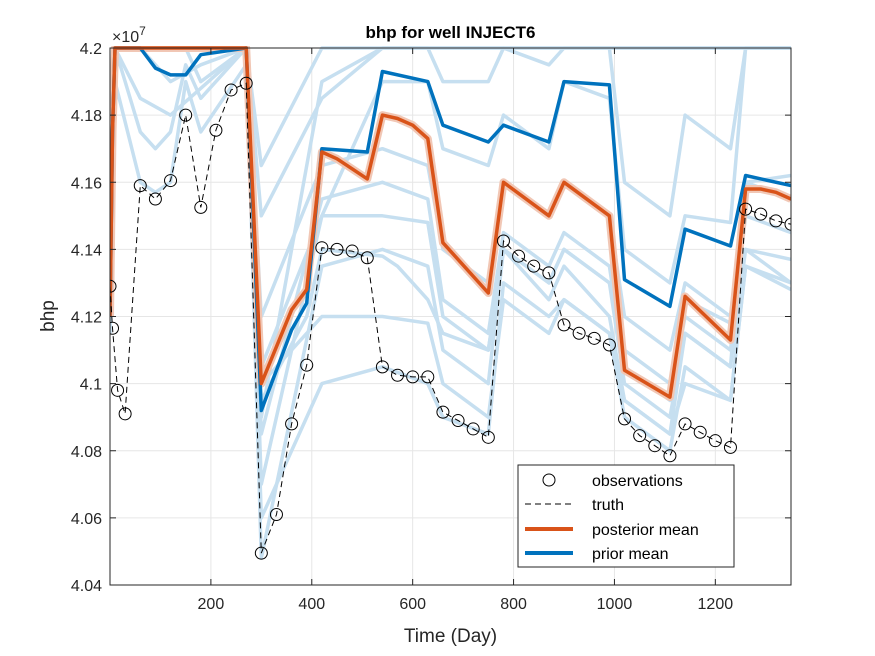 The image size is (875, 656). Describe the element at coordinates (86, 452) in the screenshot. I see `y-tick-label: 4.08` at that location.